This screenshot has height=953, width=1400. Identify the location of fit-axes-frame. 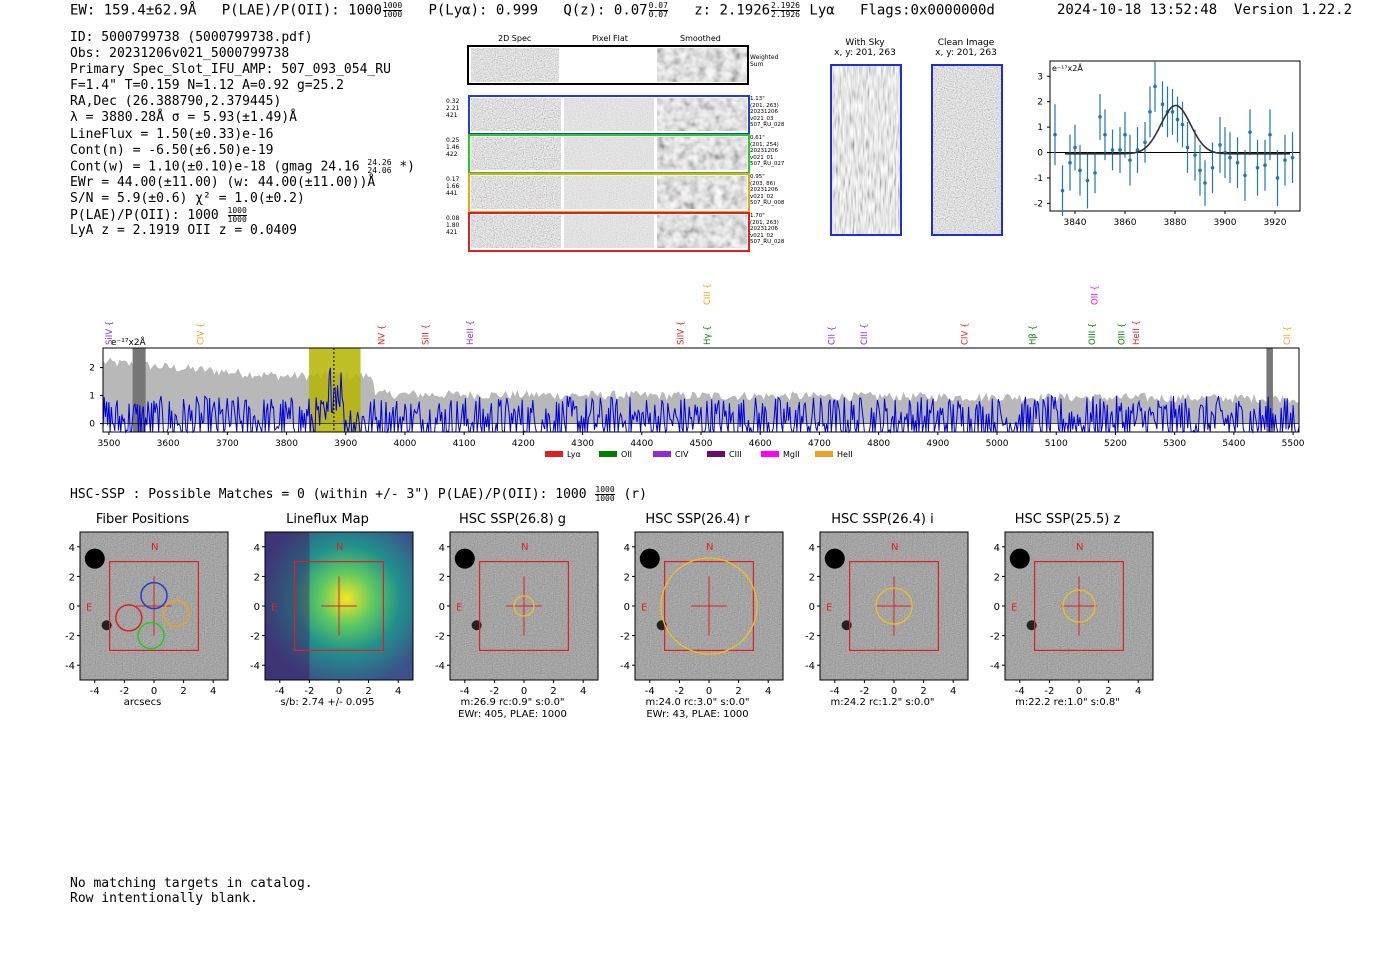
(1175, 136).